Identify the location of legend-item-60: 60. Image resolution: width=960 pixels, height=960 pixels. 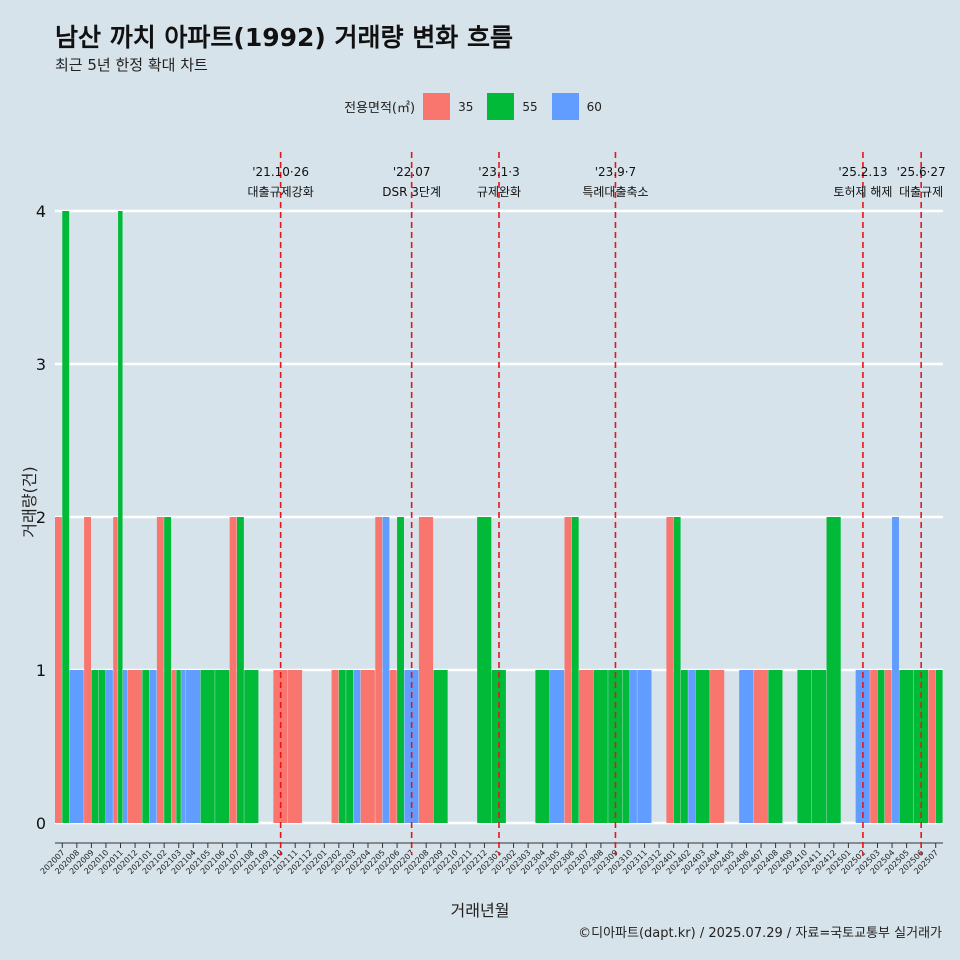
(576, 106).